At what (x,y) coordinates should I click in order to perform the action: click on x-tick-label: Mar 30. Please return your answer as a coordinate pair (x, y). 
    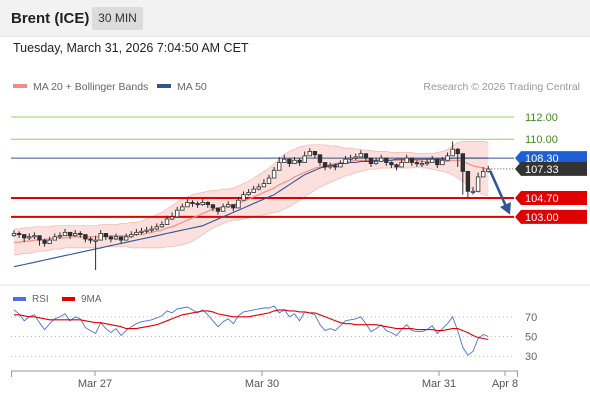
    Looking at the image, I should click on (262, 384).